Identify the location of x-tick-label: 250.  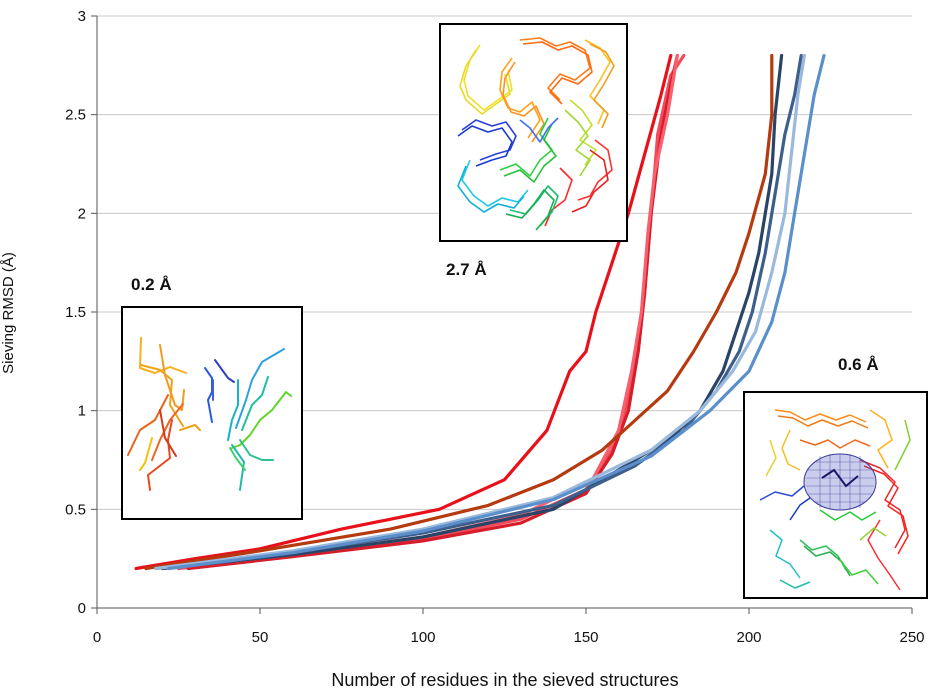
(911, 637).